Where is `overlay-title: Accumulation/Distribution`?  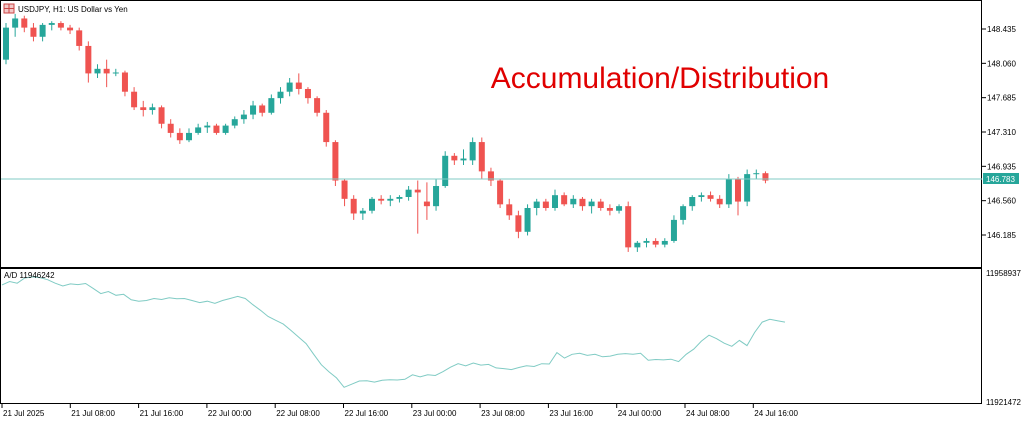 overlay-title: Accumulation/Distribution is located at coordinates (660, 78).